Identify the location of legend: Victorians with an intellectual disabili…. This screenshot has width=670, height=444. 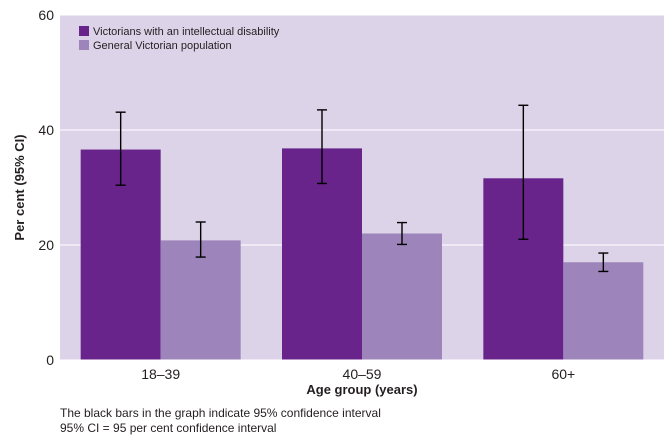
(179, 39).